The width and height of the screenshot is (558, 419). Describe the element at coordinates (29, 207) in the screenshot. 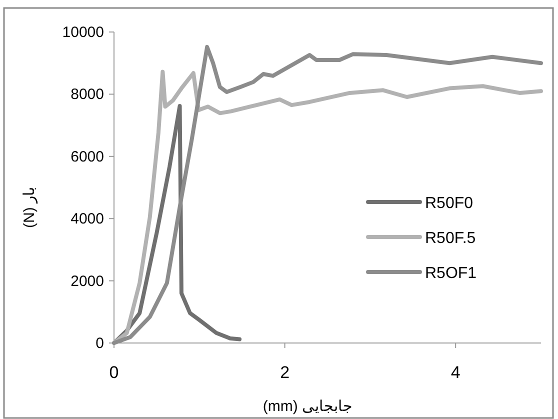

I see `y-axis-title: بار (N)` at that location.